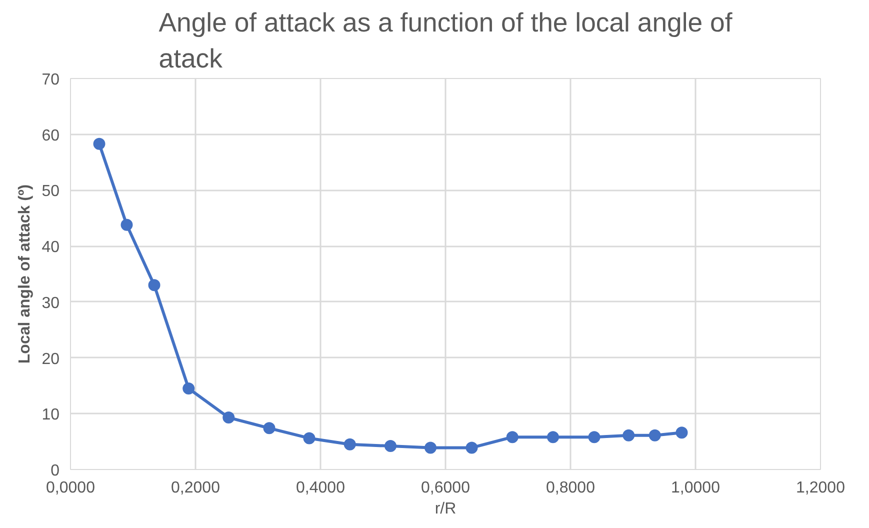  Describe the element at coordinates (51, 359) in the screenshot. I see `y-tick-label: 20` at that location.